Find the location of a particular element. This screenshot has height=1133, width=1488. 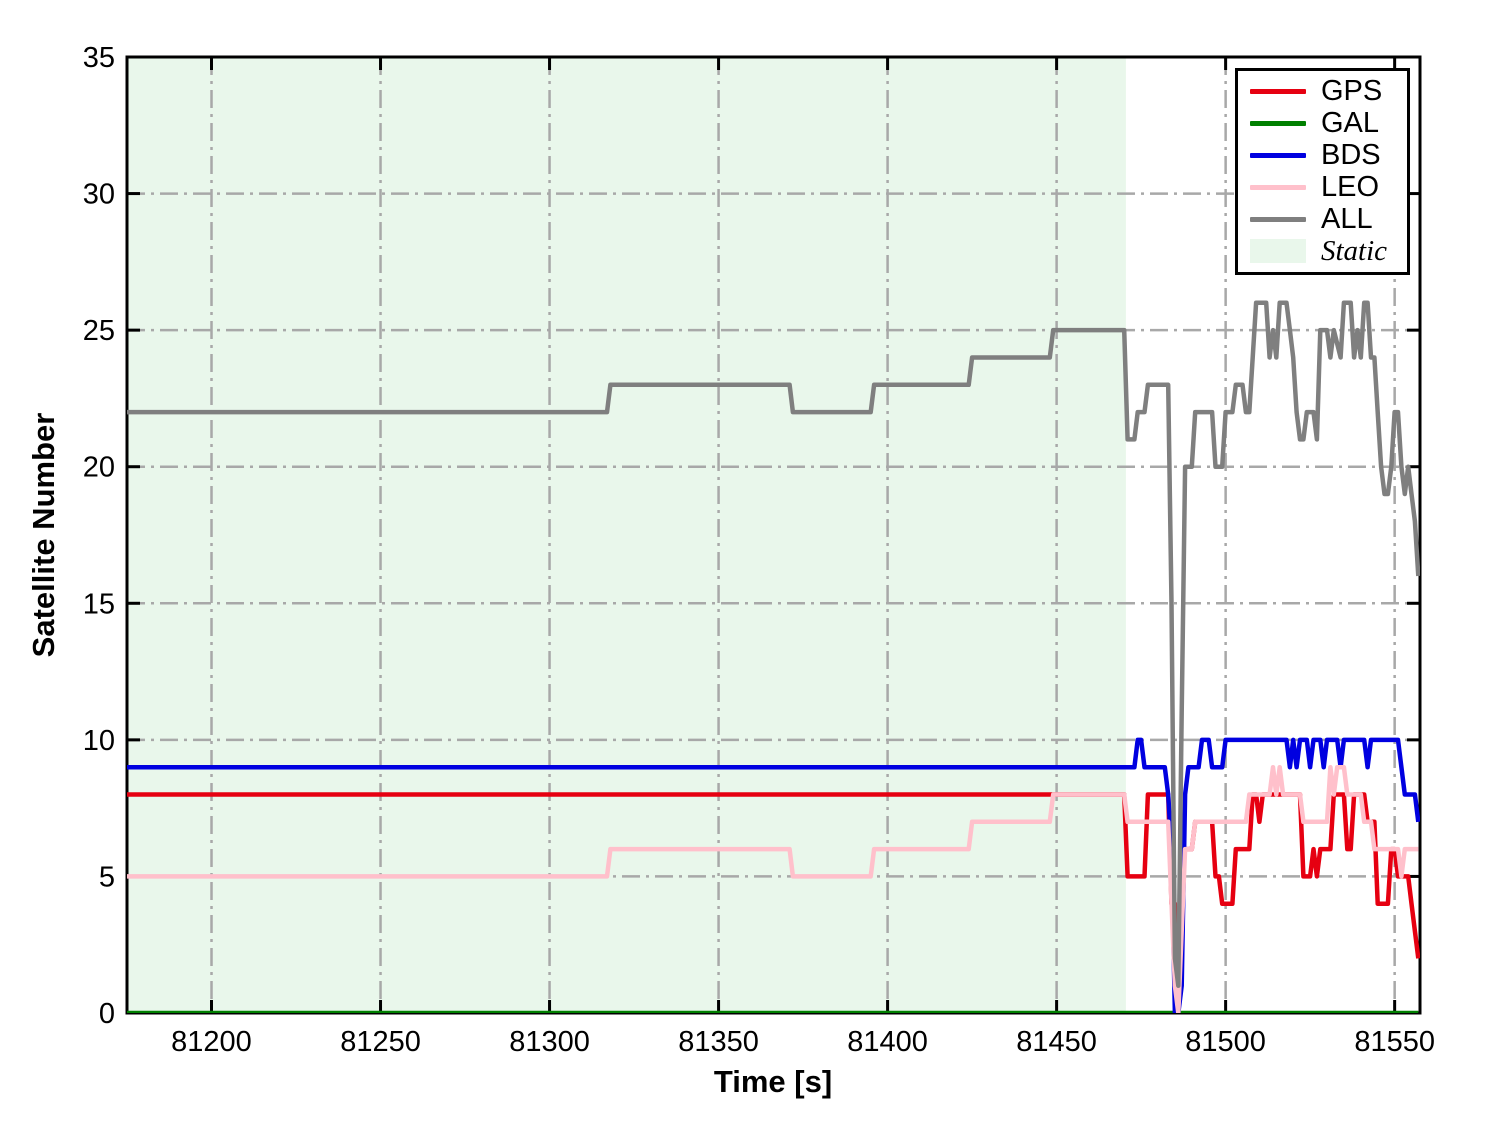

legend-label-all: ALL is located at coordinates (1347, 218).